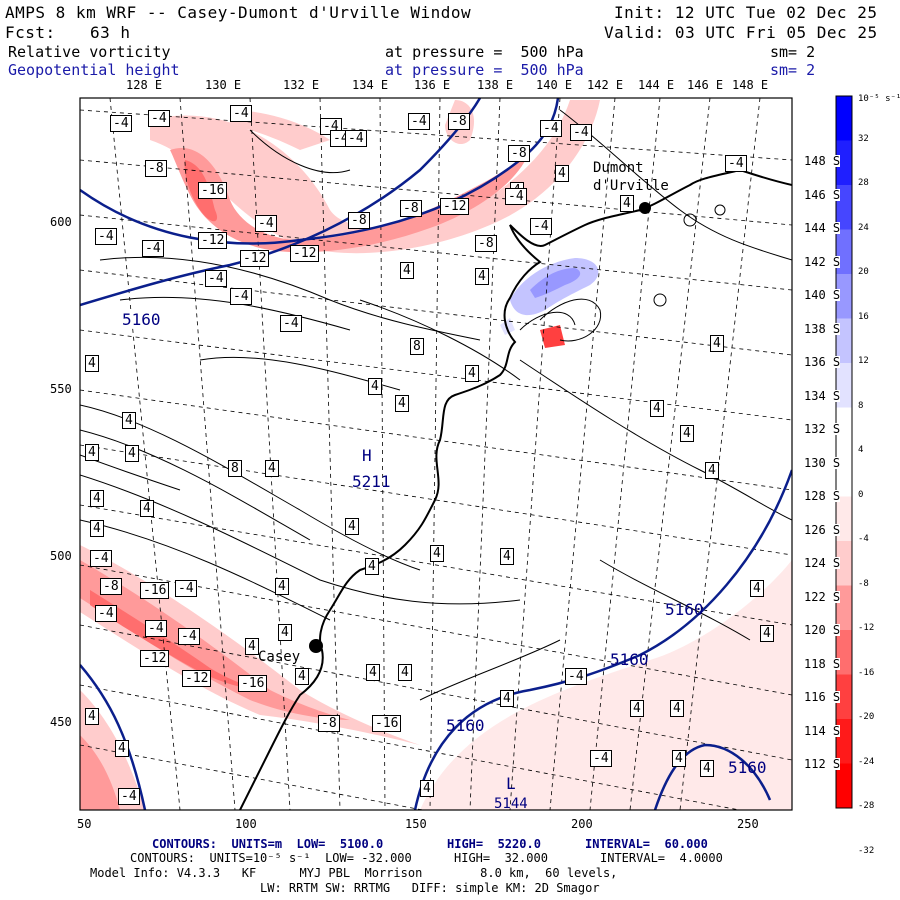 The height and width of the screenshot is (900, 900). Describe the element at coordinates (316, 646) in the screenshot. I see `casey-marker` at that location.